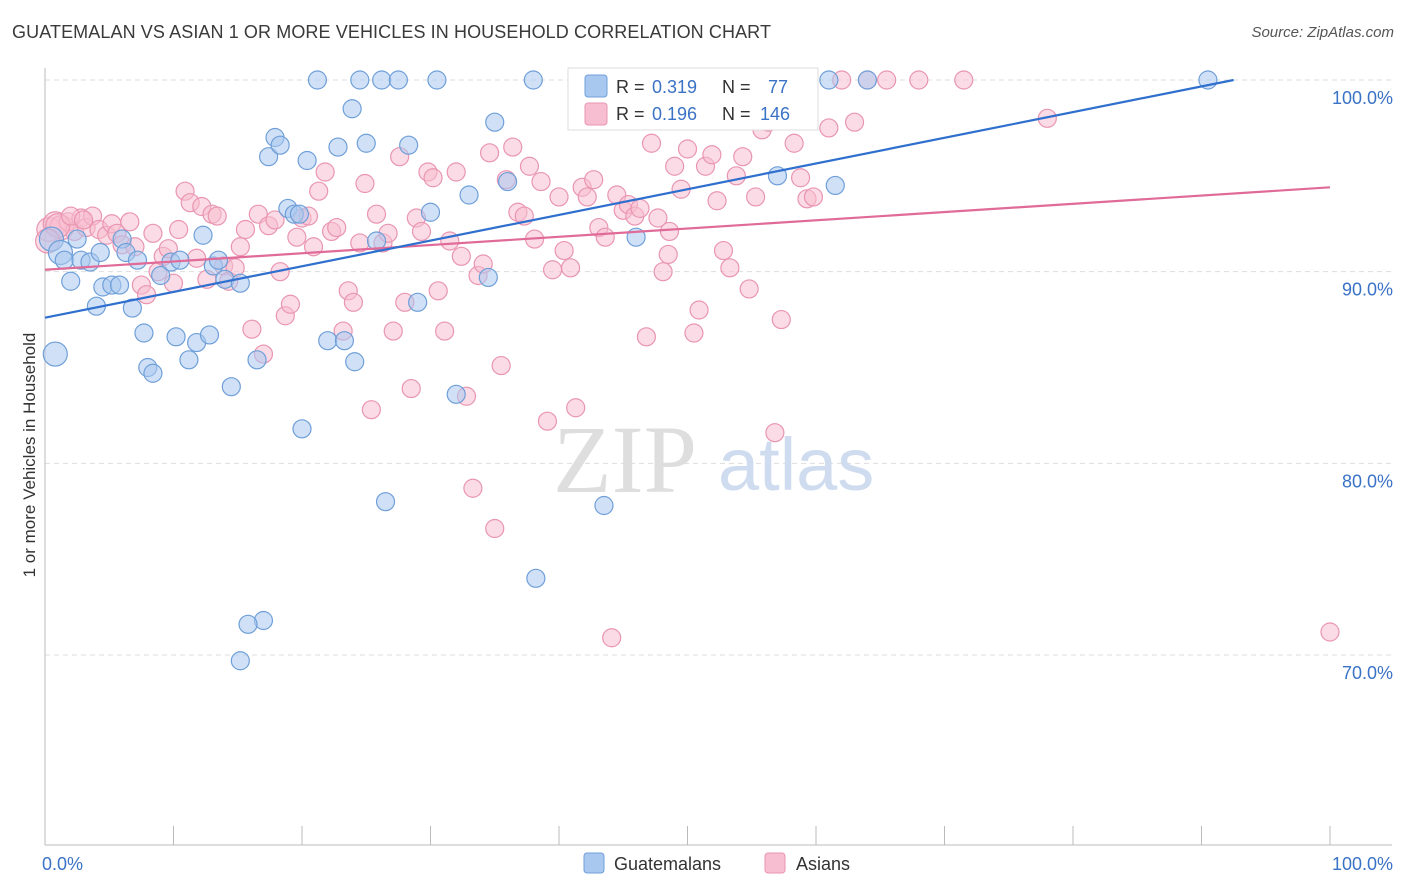  I want to click on x-tick-label-min: 0.0%, so click(62, 864).